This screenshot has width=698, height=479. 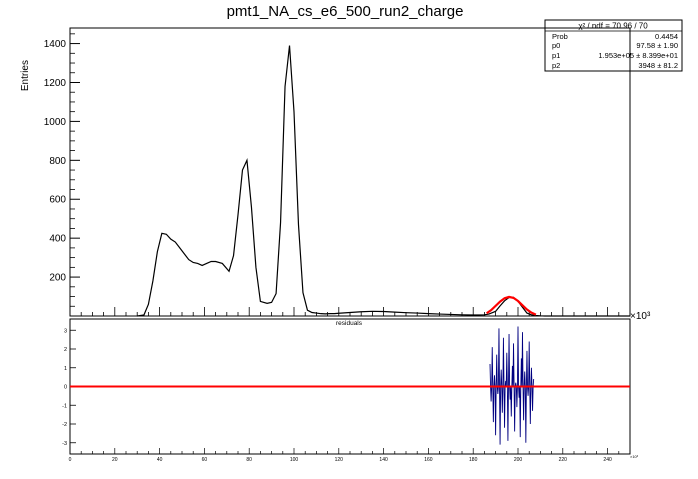 I want to click on top-x-axis, so click(x=350, y=311).